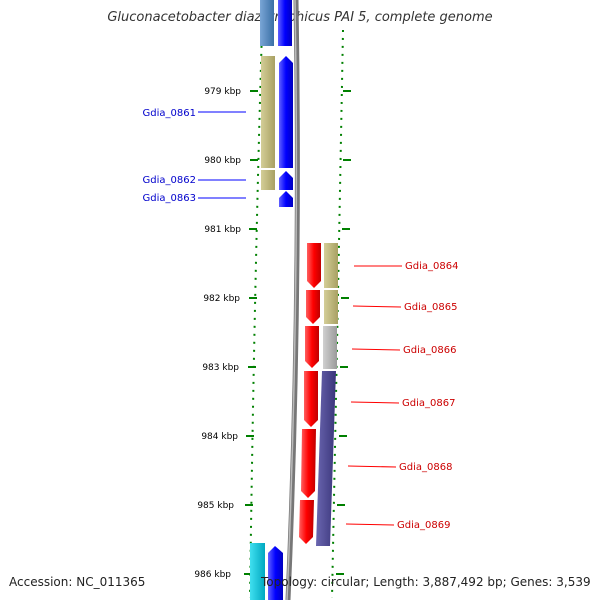 This screenshot has height=600, width=600. I want to click on gene-label-gdia-0863: Gdia_0863, so click(169, 198).